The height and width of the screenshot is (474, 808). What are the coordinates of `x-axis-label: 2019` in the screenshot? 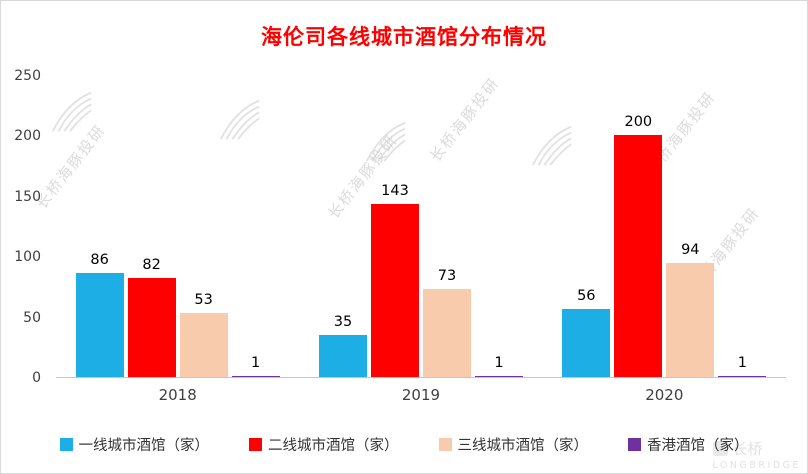 It's located at (421, 395).